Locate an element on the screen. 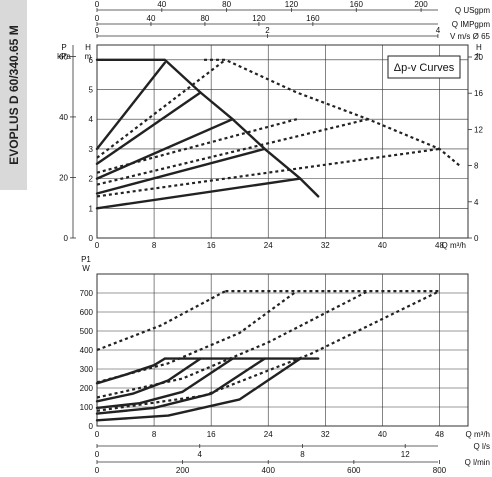 This screenshot has height=477, width=492. head-x-tick-label: 32 is located at coordinates (325, 245).